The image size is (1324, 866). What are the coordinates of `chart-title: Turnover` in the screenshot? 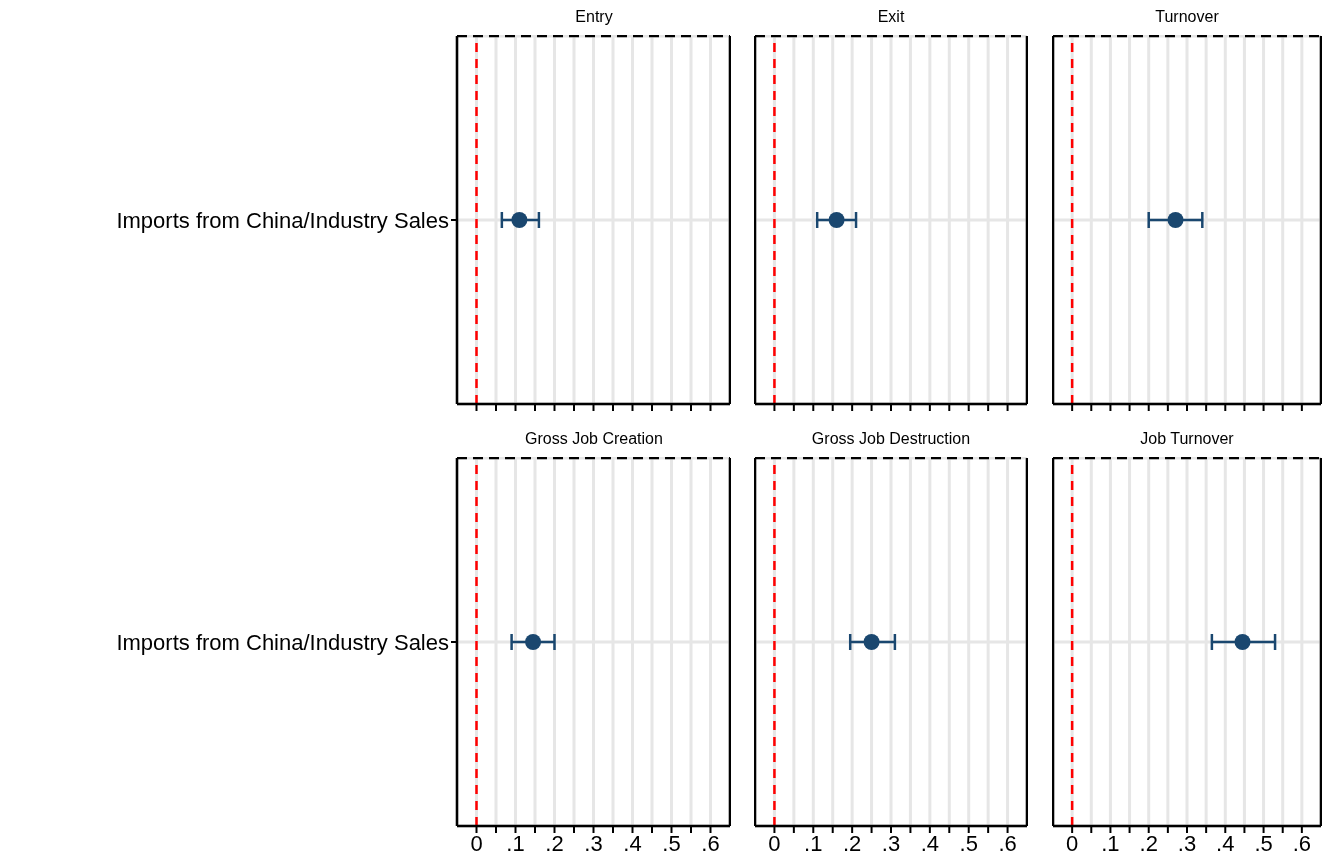 It's located at (1187, 17).